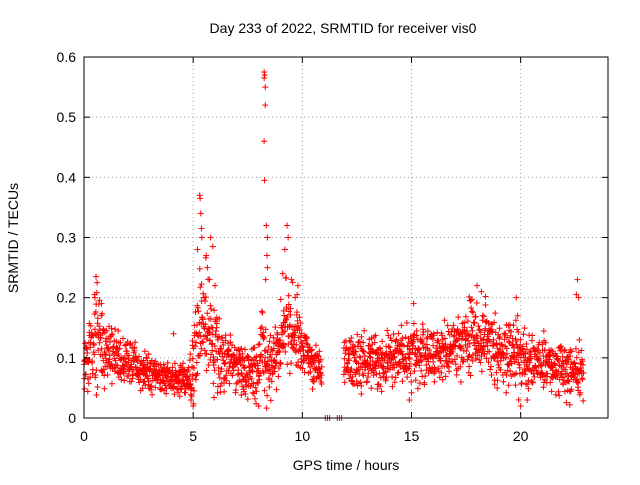 The width and height of the screenshot is (640, 485). I want to click on x-tick-label: 15, so click(412, 436).